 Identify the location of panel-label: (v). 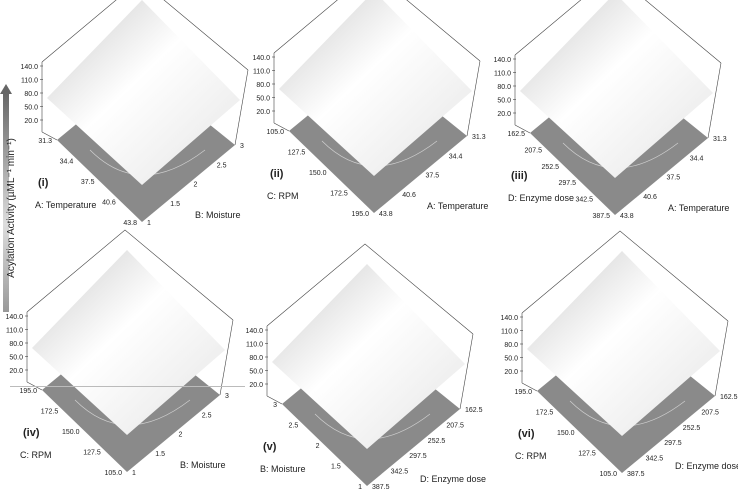
(270, 447).